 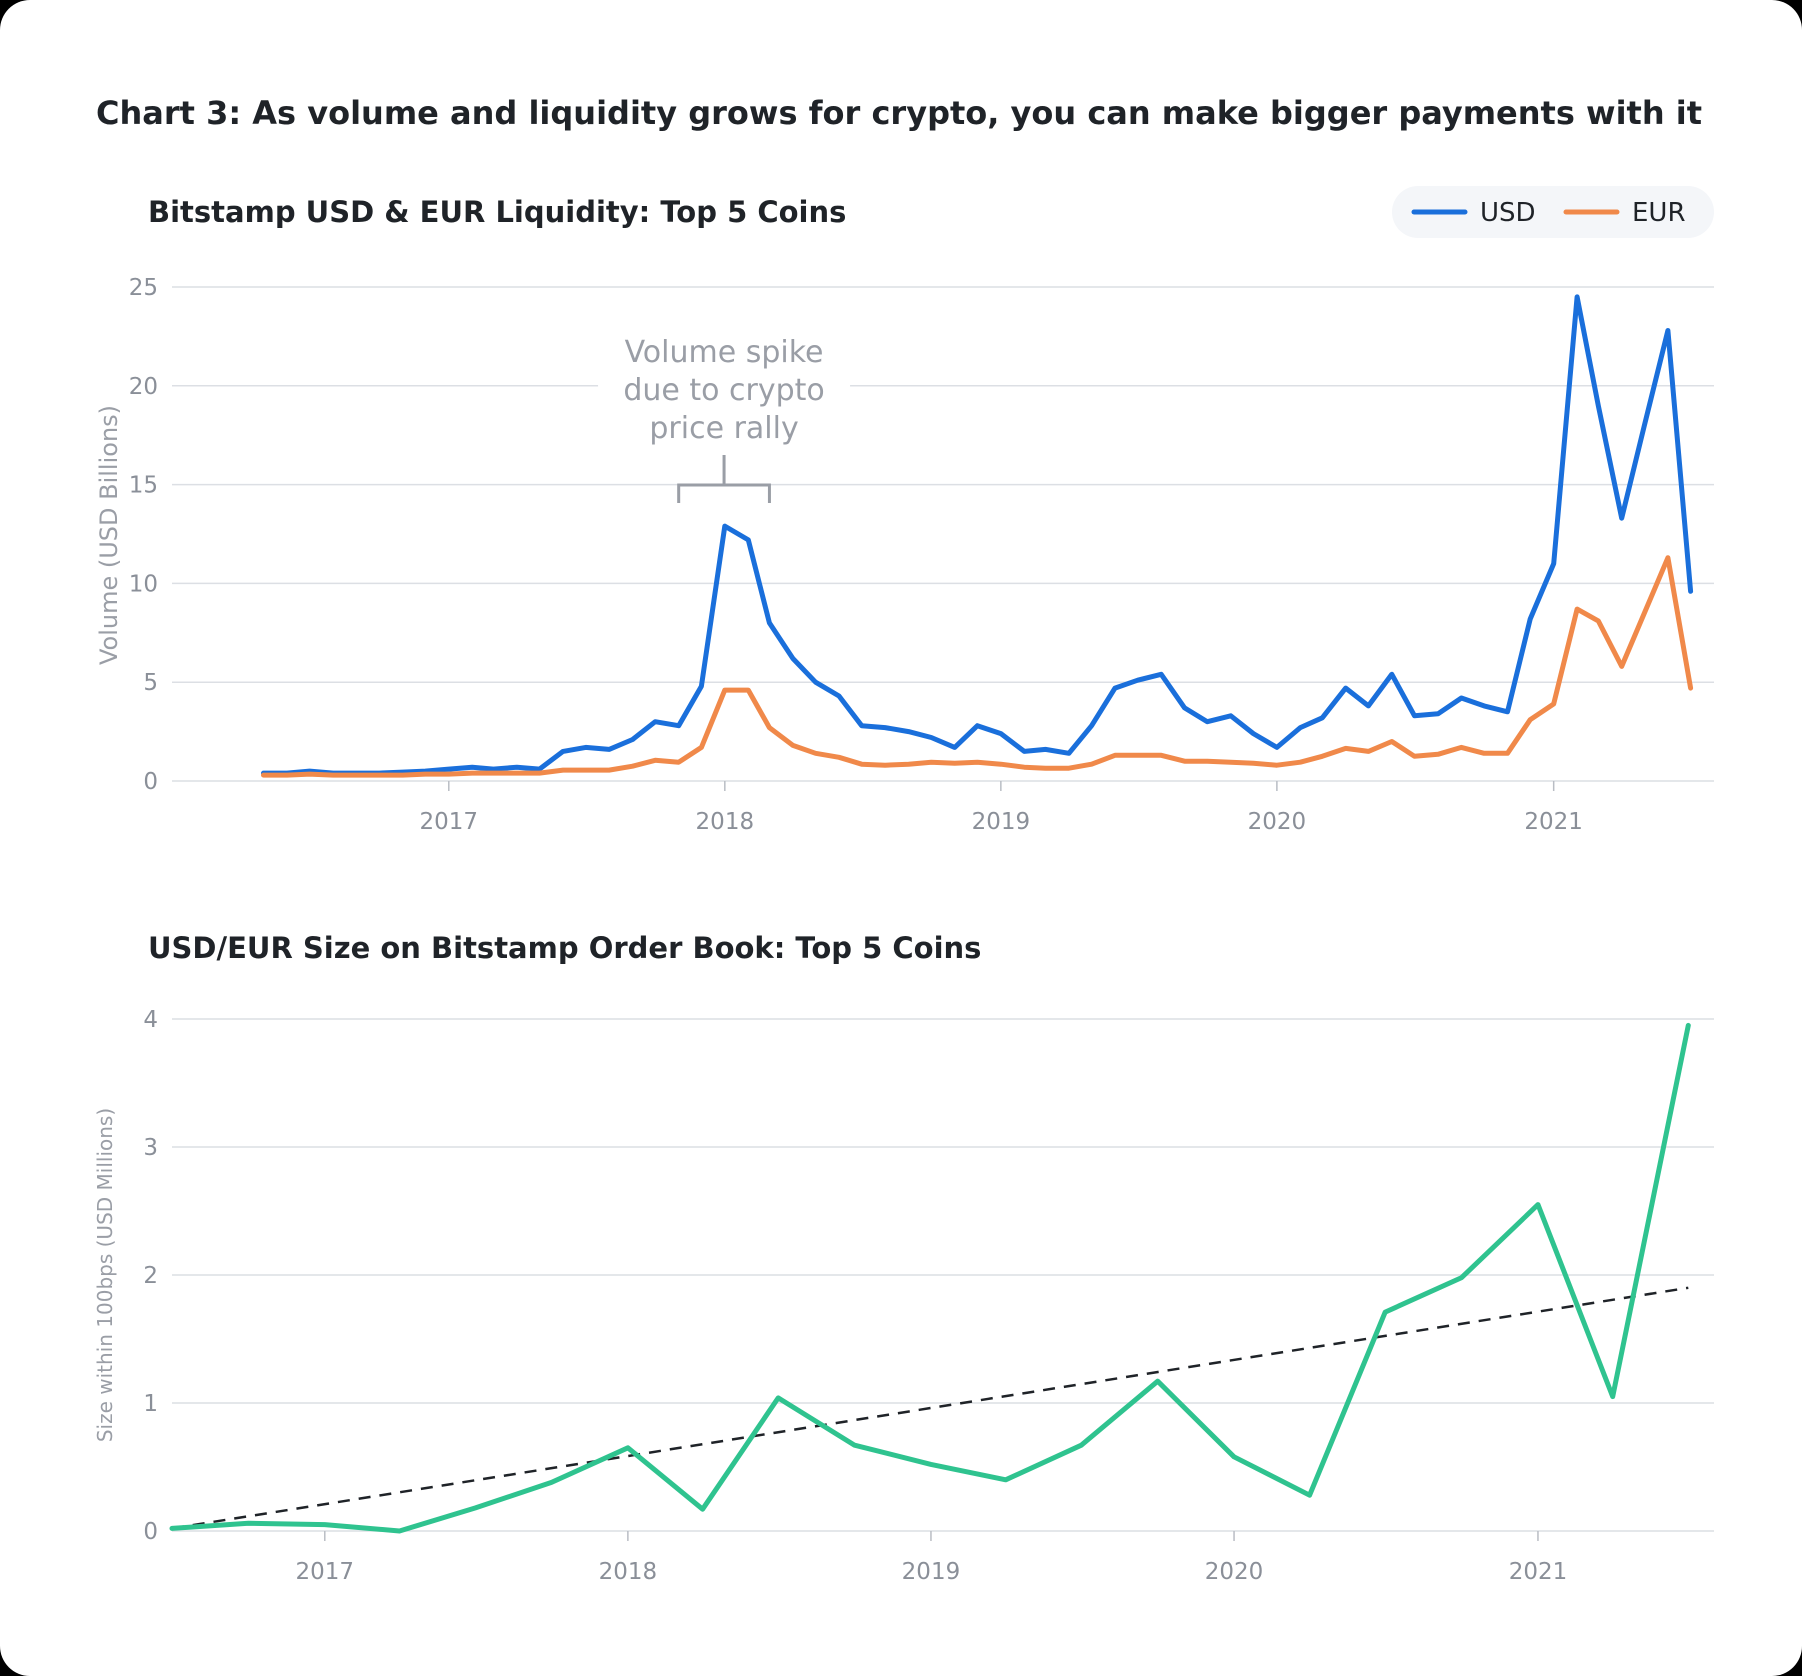 I want to click on order-book-chart-y-tick-label: 4, so click(x=150, y=1020).